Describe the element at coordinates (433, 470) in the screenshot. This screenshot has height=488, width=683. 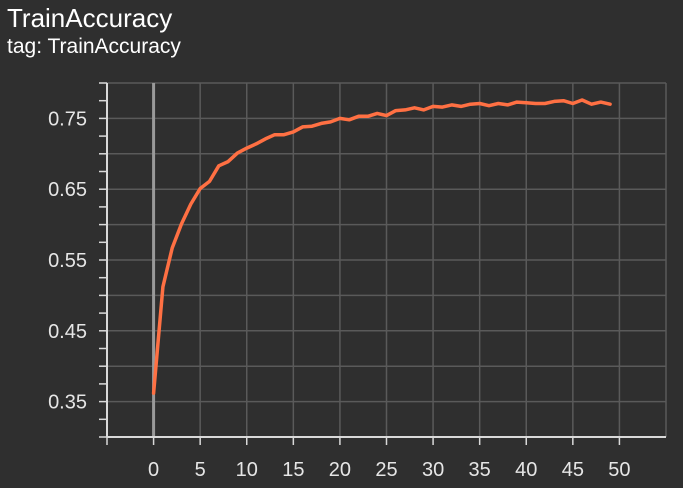
I see `x-tick-label: 30` at that location.